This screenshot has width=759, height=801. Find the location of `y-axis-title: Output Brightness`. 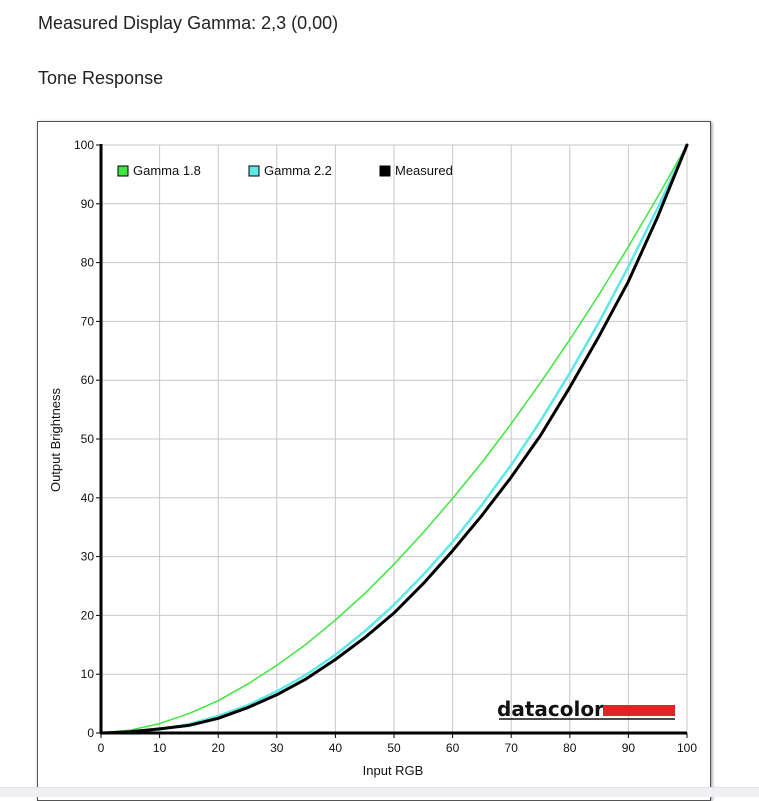

y-axis-title: Output Brightness is located at coordinates (55, 439).